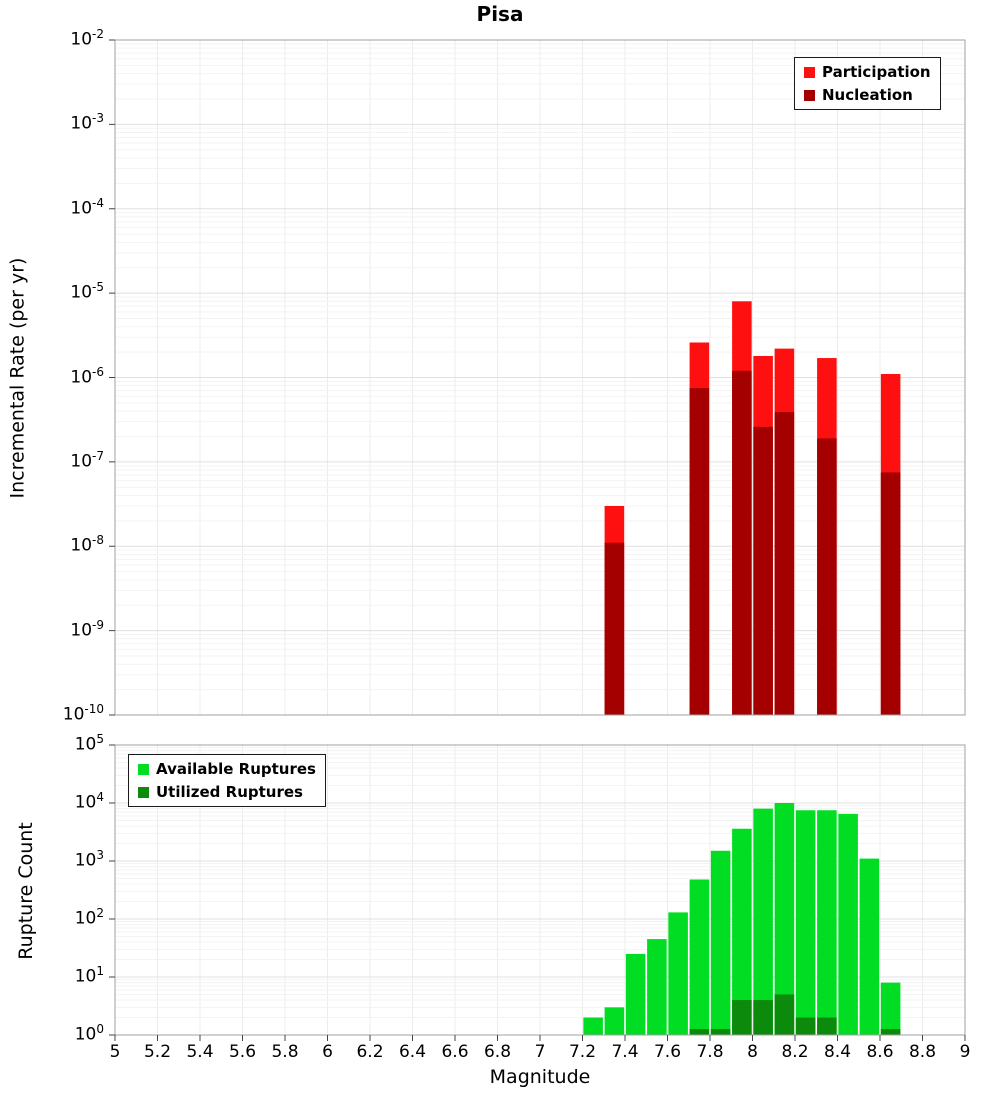  I want to click on x-tick-label: 6, so click(327, 1052).